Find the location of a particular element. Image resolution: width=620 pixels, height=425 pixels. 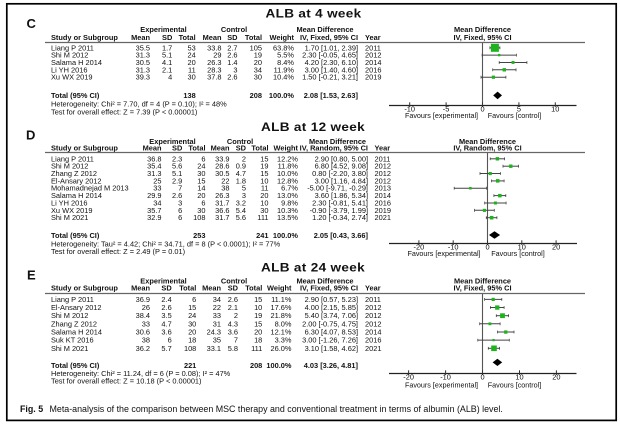

svg-text: El-Ansary 2012 is located at coordinates (76, 180).